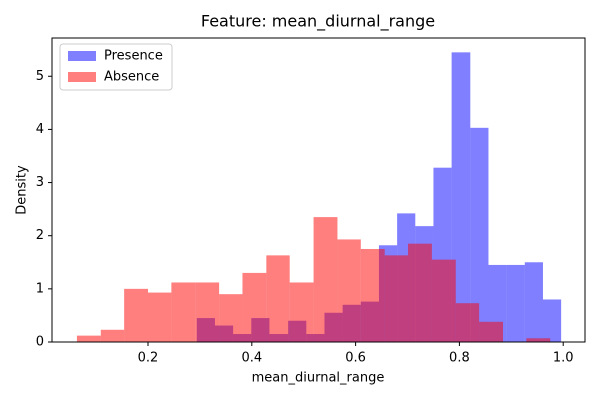 This screenshot has height=400, width=600. I want to click on y-tick-label: 1, so click(40, 288).